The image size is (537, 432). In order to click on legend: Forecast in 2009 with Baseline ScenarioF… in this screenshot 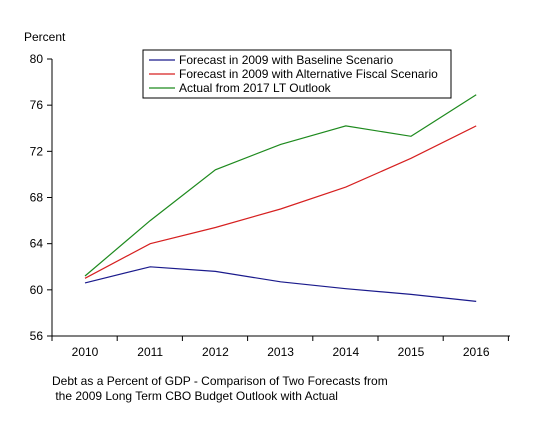, I will do `click(297, 74)`.